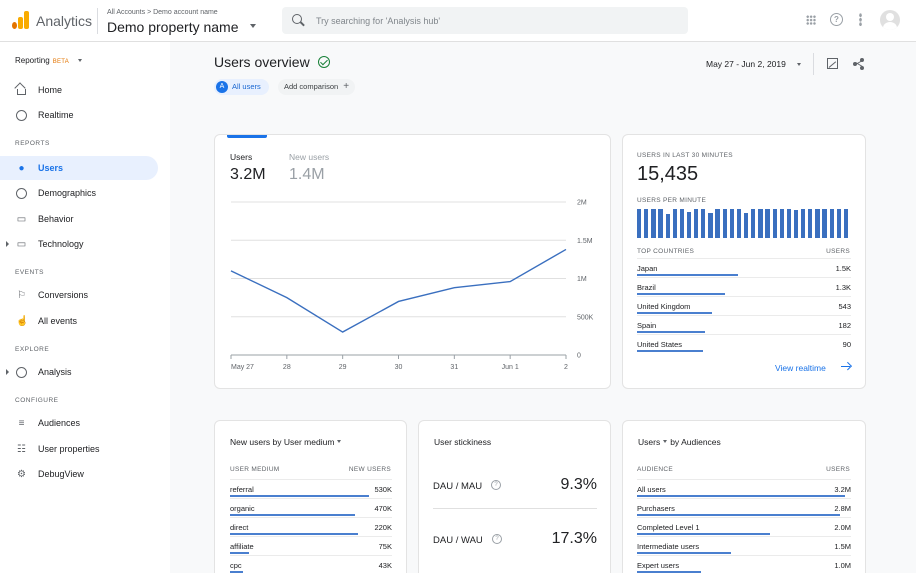 The image size is (916, 573). I want to click on tab-new-users: New users, so click(309, 157).